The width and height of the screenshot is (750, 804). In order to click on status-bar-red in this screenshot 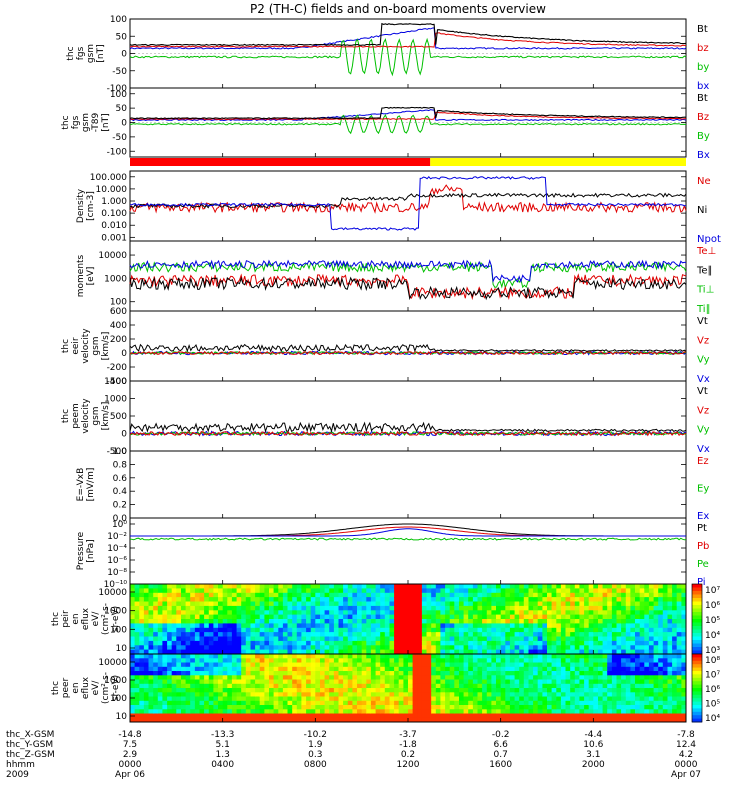, I will do `click(280, 162)`.